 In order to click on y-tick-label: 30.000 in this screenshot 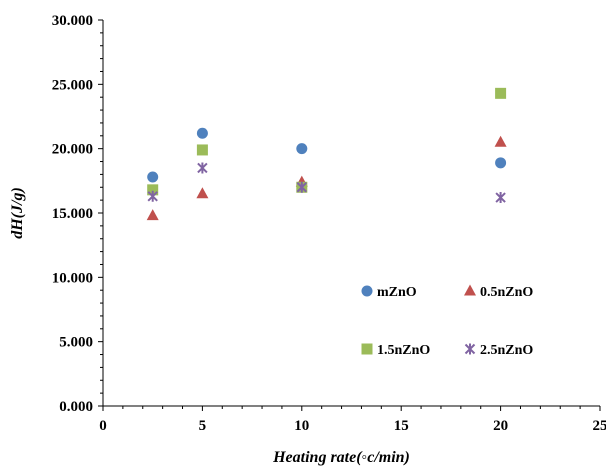, I will do `click(72, 21)`.